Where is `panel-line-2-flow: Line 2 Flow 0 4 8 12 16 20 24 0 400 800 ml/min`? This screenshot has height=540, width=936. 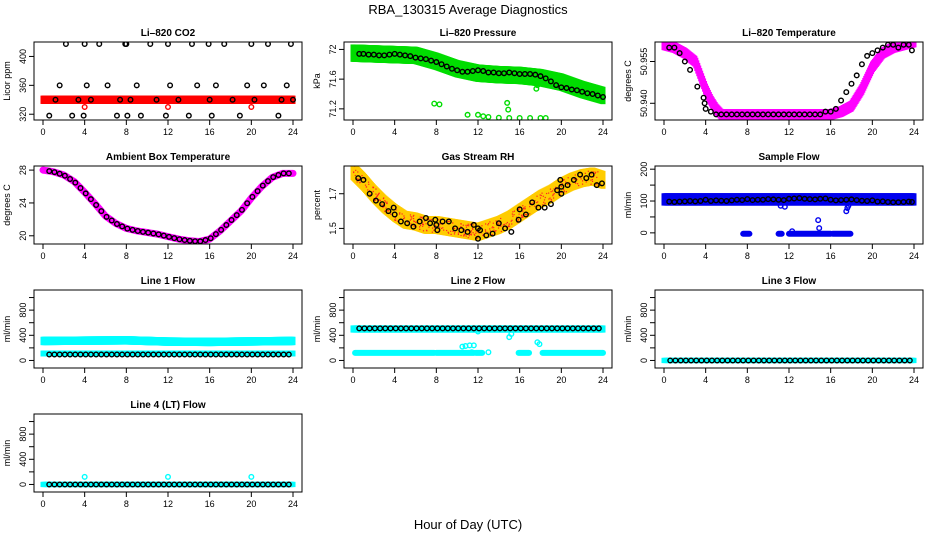 panel-line-2-flow: Line 2 Flow 0 4 8 12 16 20 24 0 400 800 ml/min is located at coordinates (462, 330).